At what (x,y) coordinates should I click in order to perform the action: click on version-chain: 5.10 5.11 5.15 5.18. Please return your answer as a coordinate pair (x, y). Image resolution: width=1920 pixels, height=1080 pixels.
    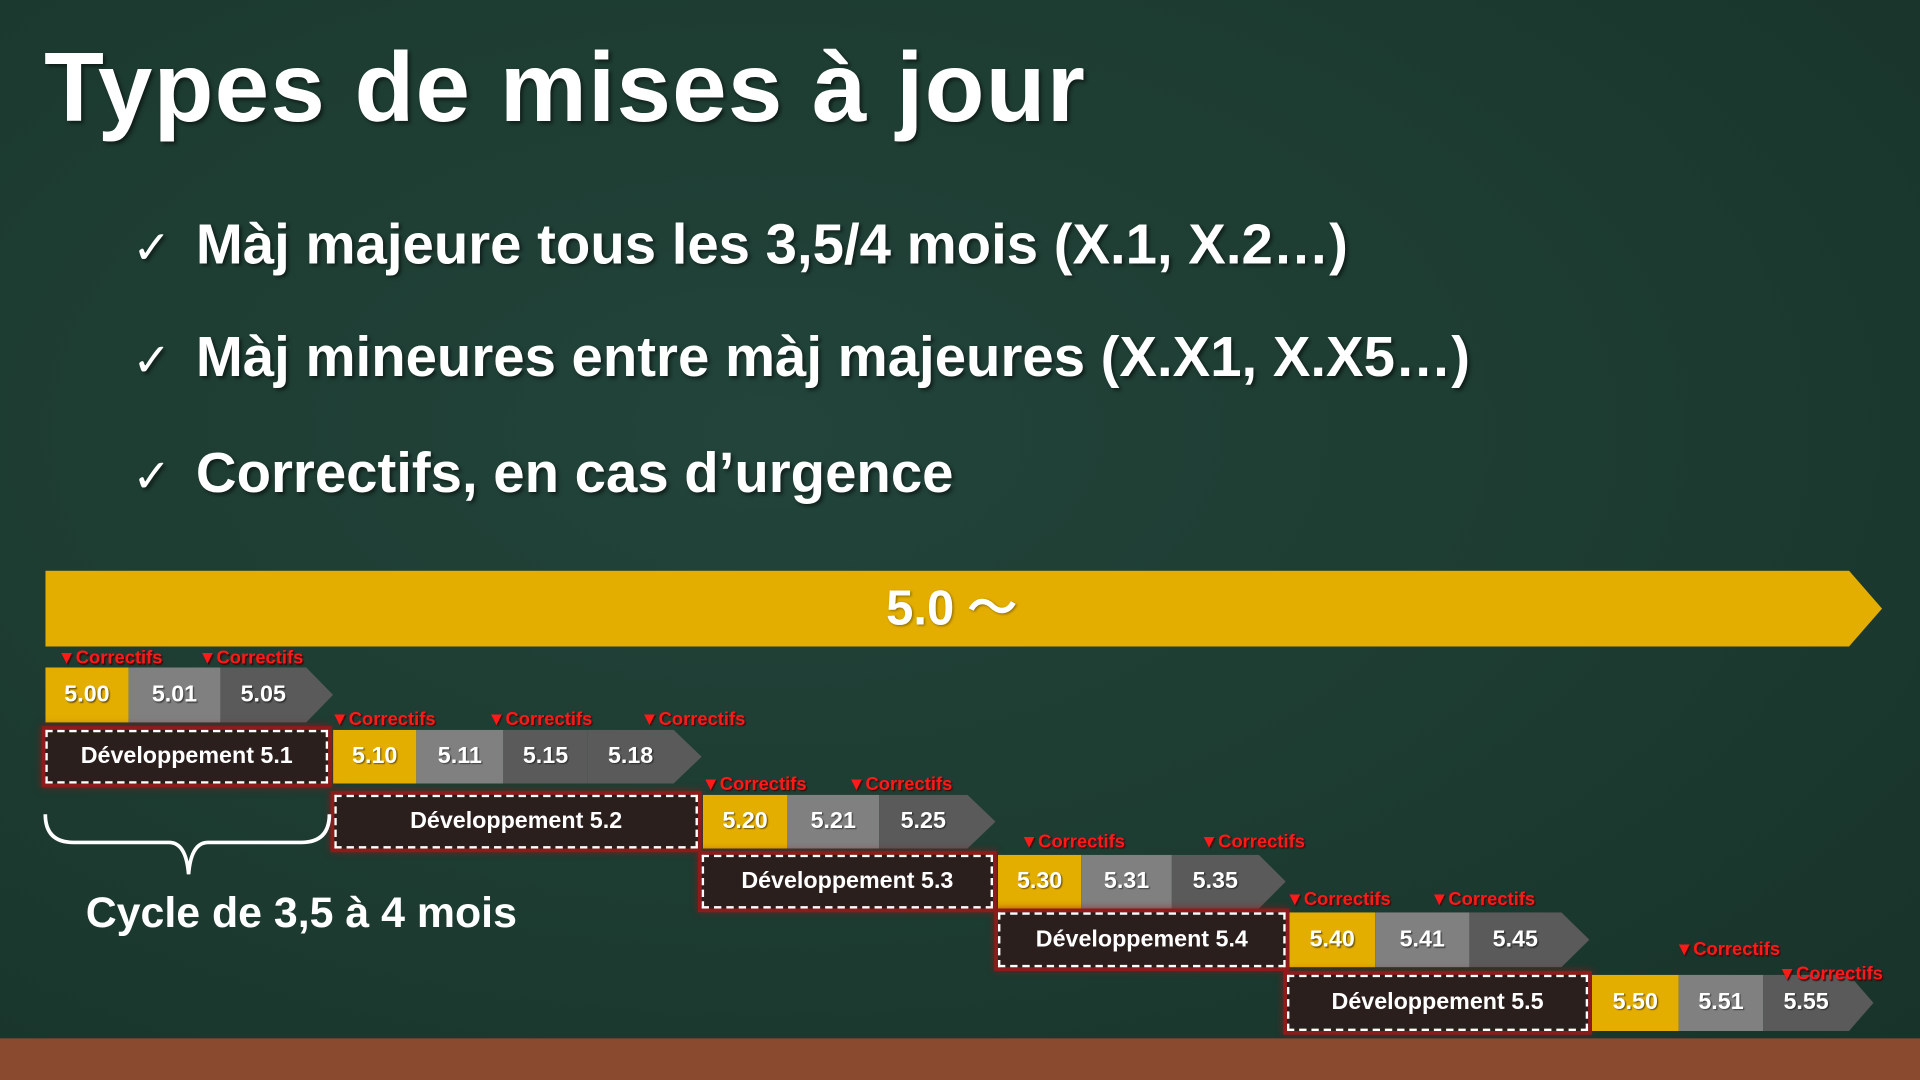
    Looking at the image, I should click on (517, 756).